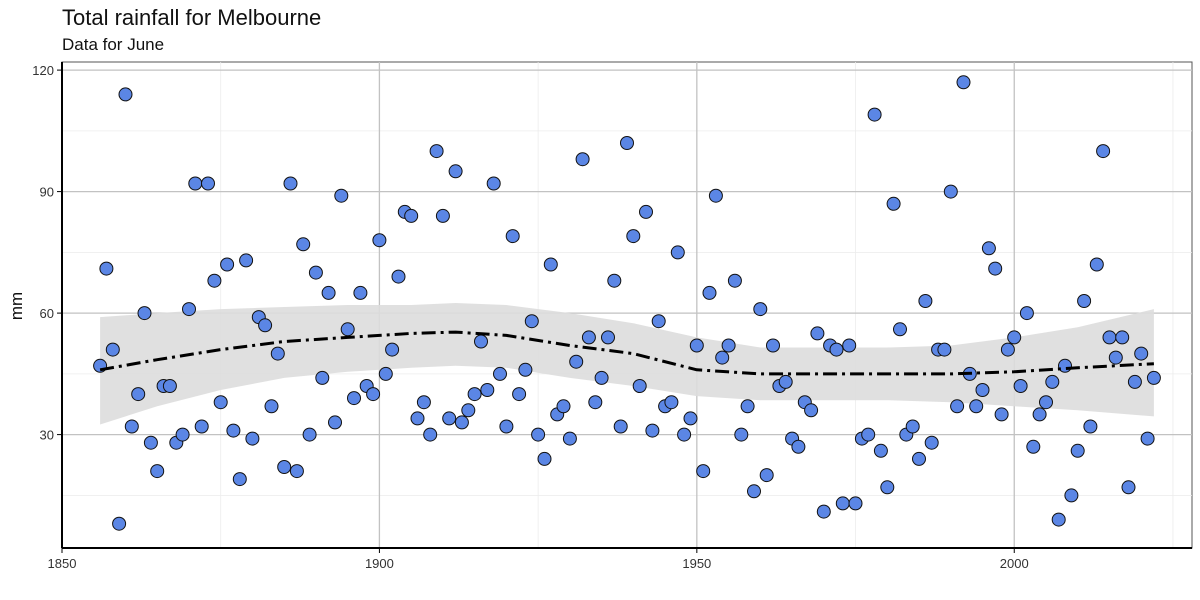  Describe the element at coordinates (16, 306) in the screenshot. I see `y-axis-label: mm` at that location.